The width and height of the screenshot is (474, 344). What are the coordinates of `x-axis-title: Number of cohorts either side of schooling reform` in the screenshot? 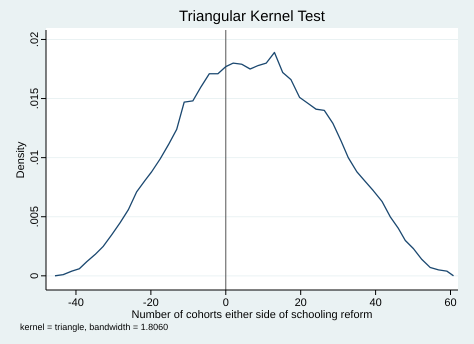 It's located at (252, 315).